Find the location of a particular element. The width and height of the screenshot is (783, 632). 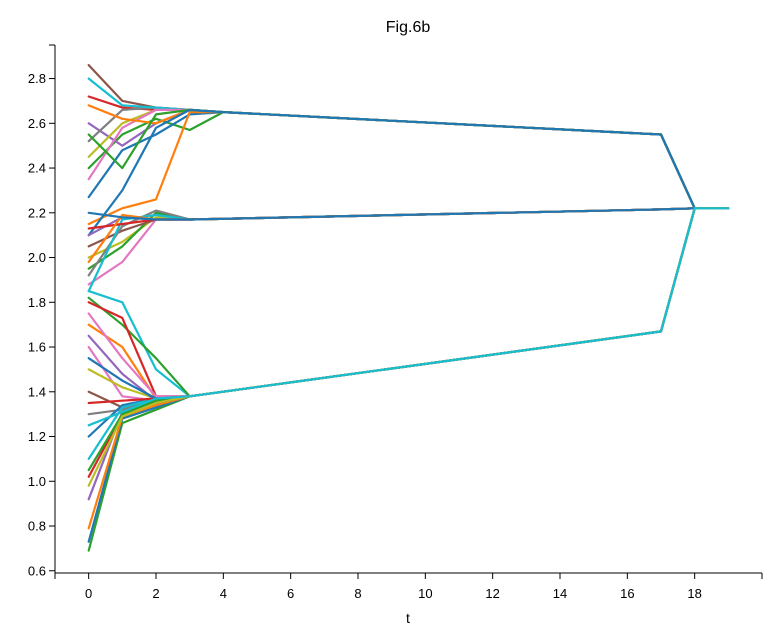

y-tick-label: 0.6 is located at coordinates (37, 570).